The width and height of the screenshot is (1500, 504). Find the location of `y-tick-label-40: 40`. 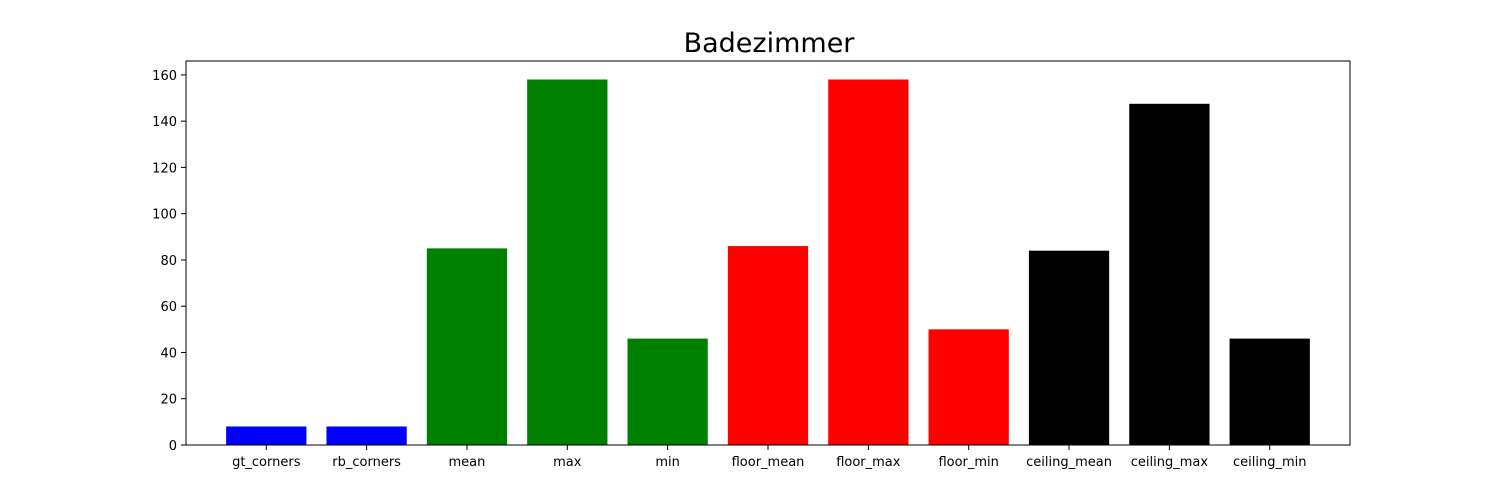

y-tick-label-40: 40 is located at coordinates (168, 353).